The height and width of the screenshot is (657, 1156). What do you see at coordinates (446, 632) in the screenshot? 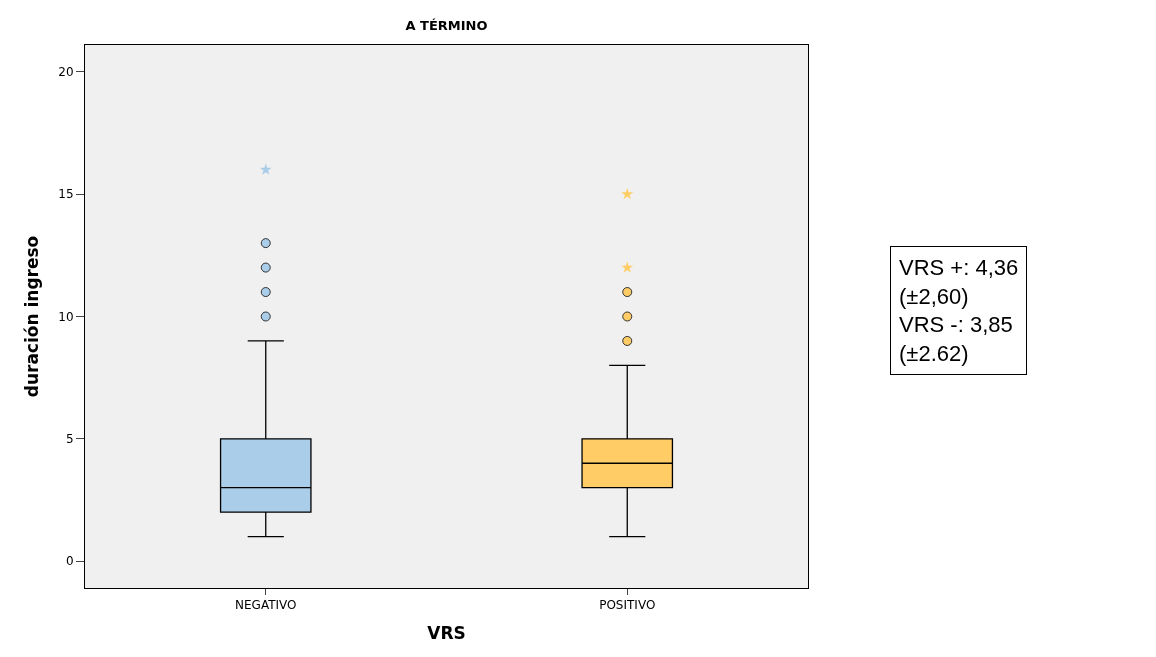
I see `x-axis-title: VRS` at bounding box center [446, 632].